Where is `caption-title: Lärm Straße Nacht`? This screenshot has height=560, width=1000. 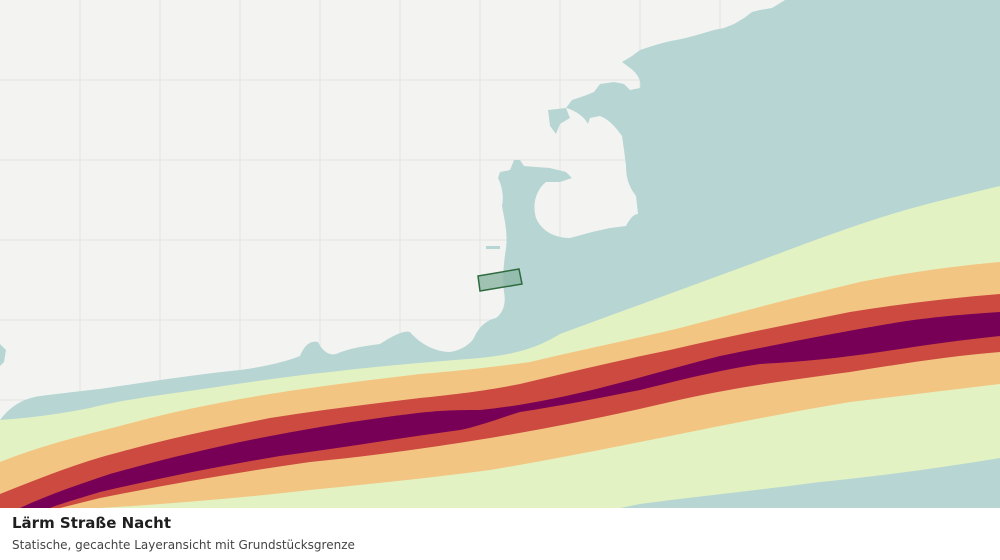 caption-title: Lärm Straße Nacht is located at coordinates (92, 523).